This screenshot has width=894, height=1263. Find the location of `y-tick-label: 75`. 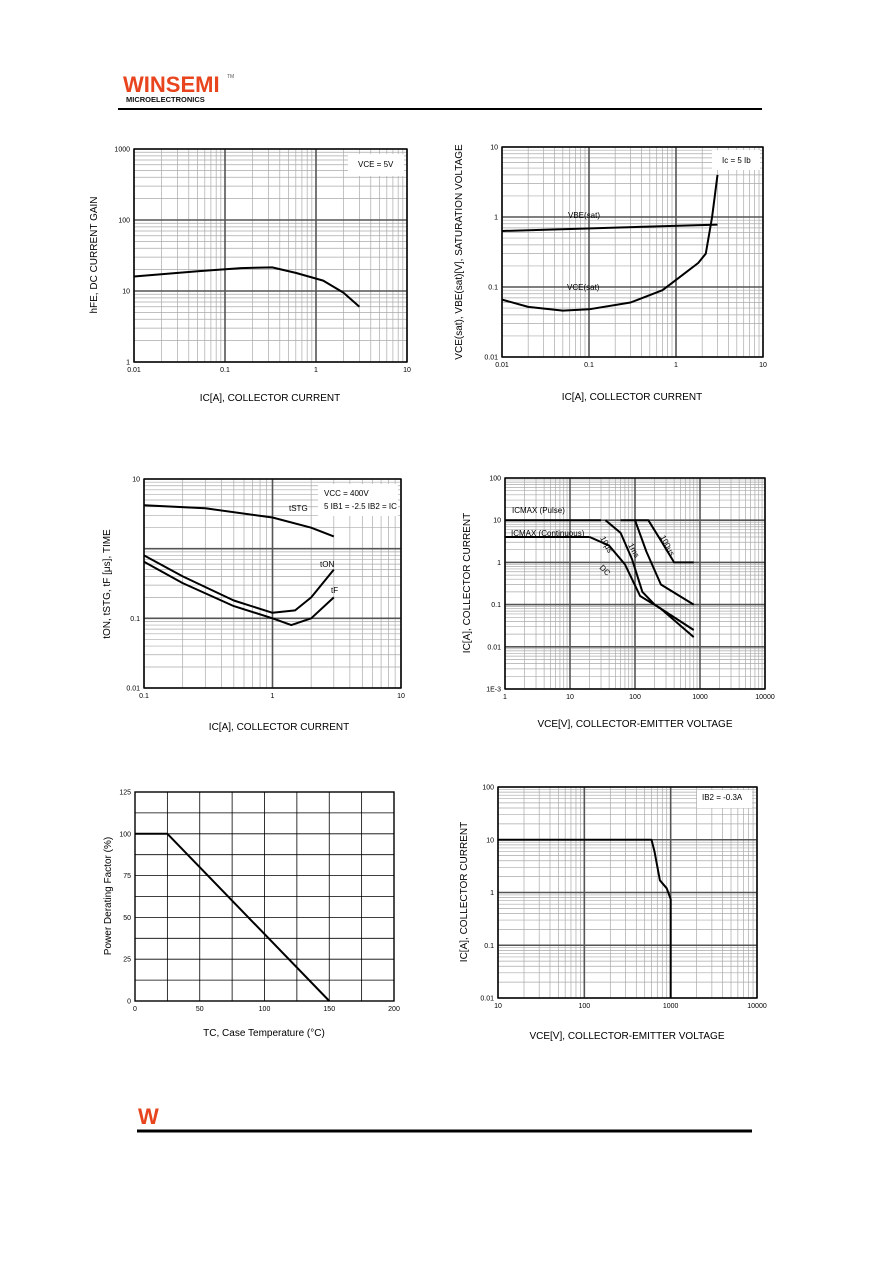

y-tick-label: 75 is located at coordinates (127, 876).